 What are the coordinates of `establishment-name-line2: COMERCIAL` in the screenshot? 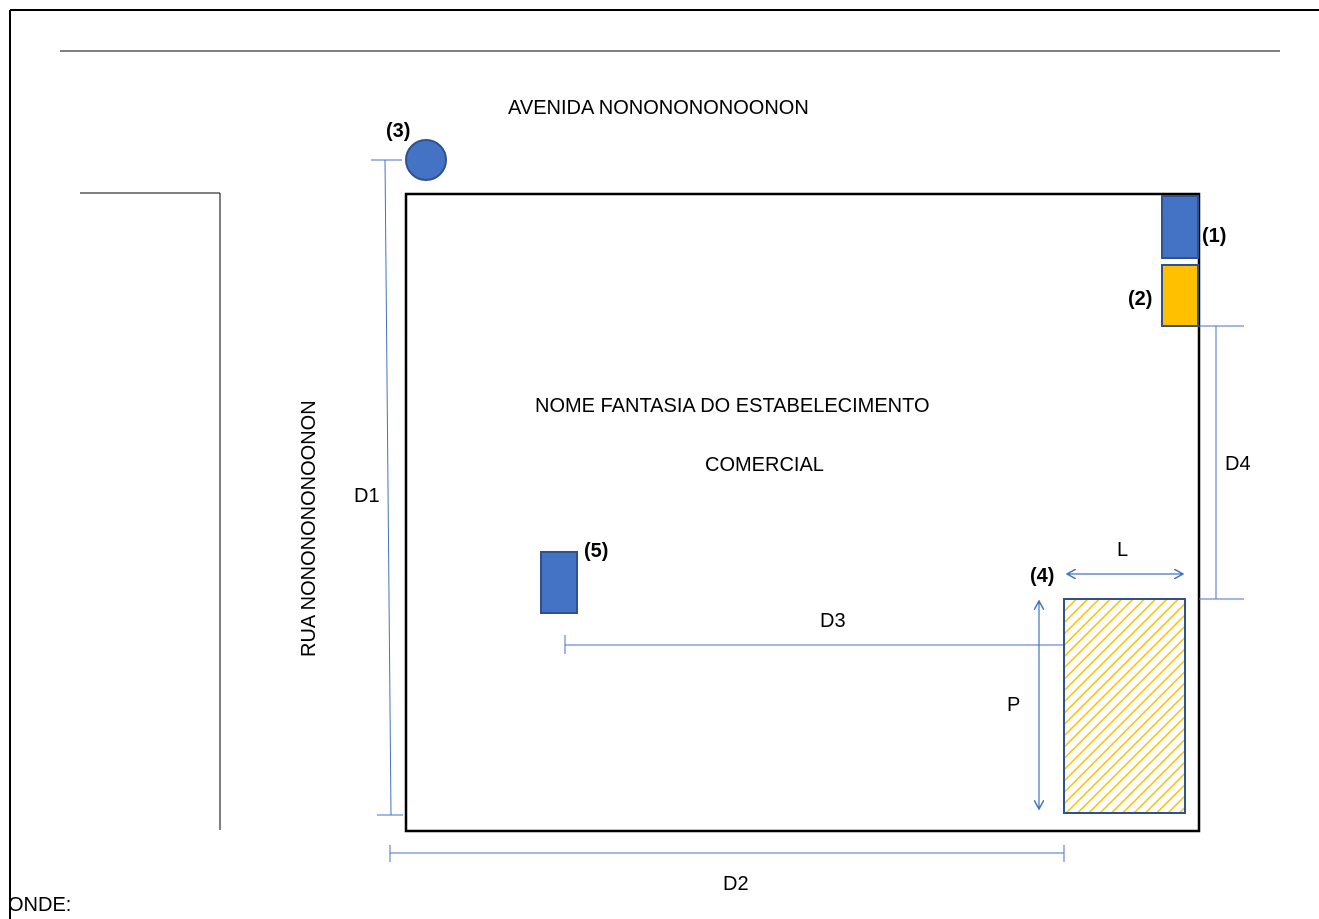 It's located at (764, 465).